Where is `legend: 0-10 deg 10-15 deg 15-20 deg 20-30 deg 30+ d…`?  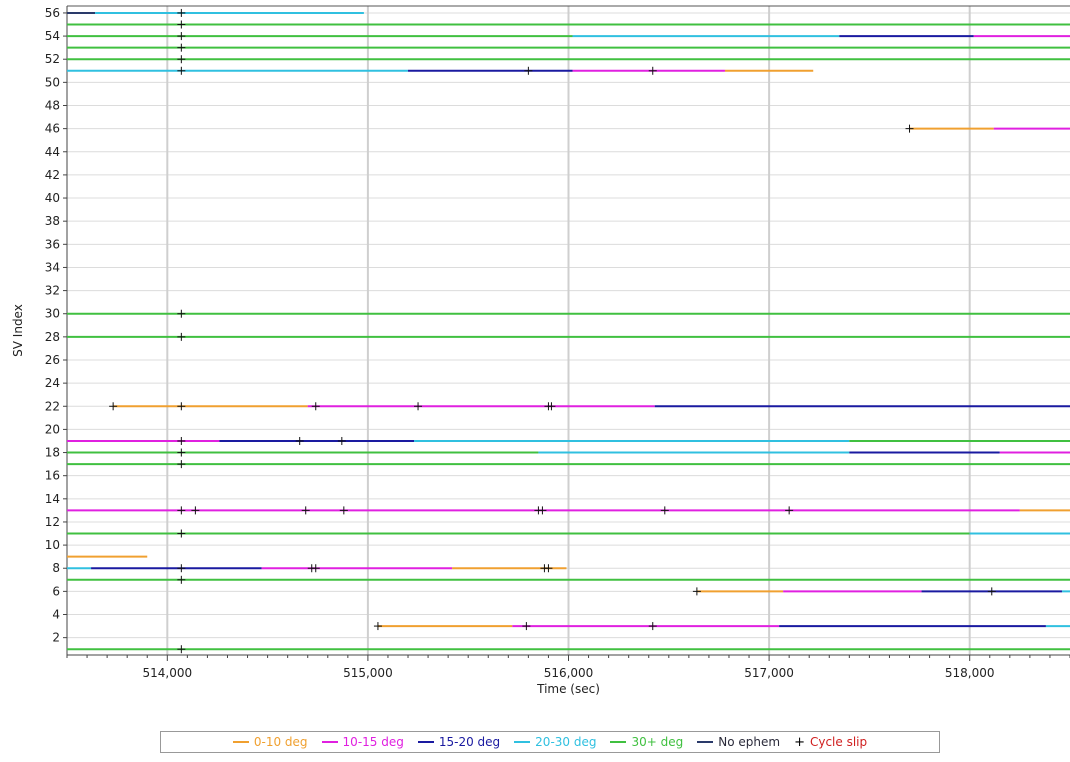
legend: 0-10 deg 10-15 deg 15-20 deg 20-30 deg 30+ d… is located at coordinates (550, 742).